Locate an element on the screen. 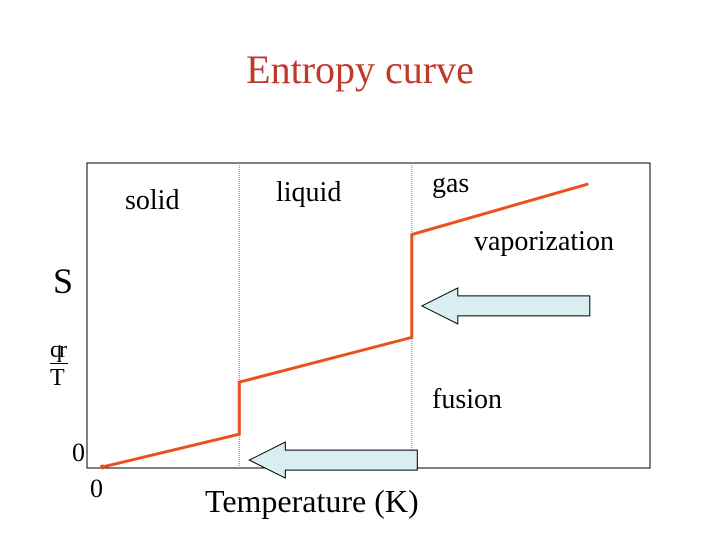  vaporization-label: vaporization is located at coordinates (544, 241).